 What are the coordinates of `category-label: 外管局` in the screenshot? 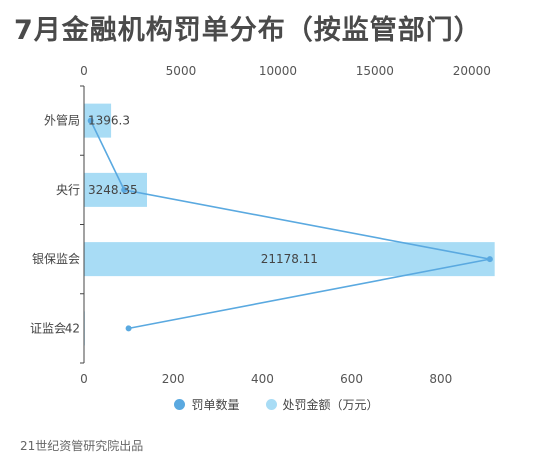 It's located at (62, 120).